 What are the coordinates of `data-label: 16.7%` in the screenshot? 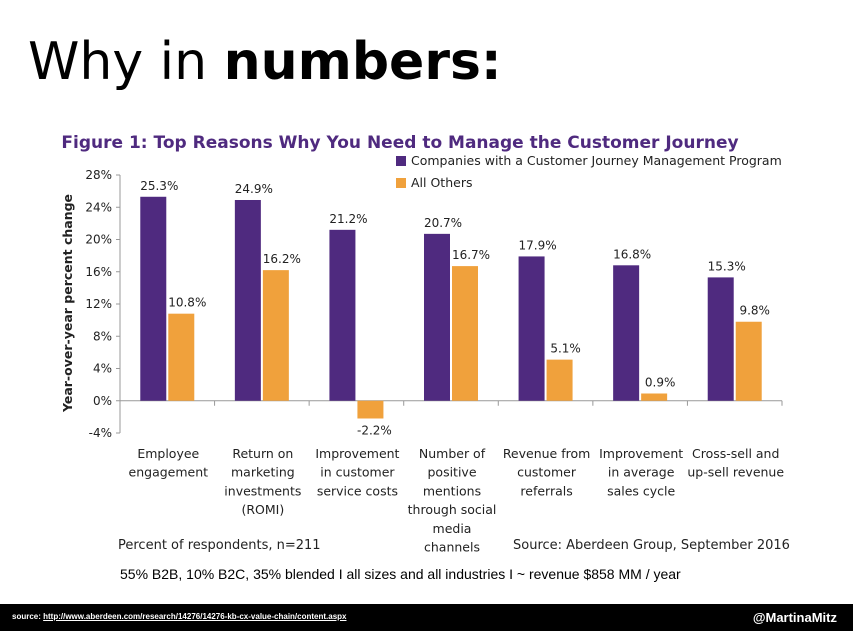 It's located at (471, 255).